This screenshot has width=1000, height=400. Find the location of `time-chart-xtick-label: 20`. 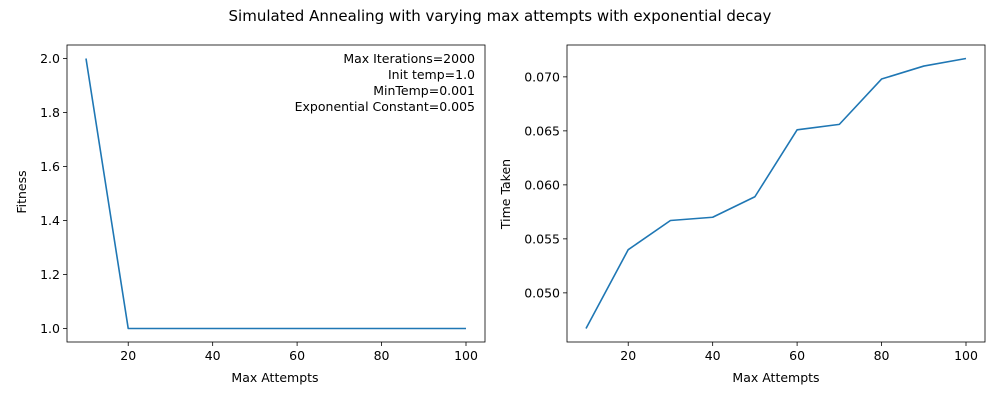

time-chart-xtick-label: 20 is located at coordinates (628, 355).